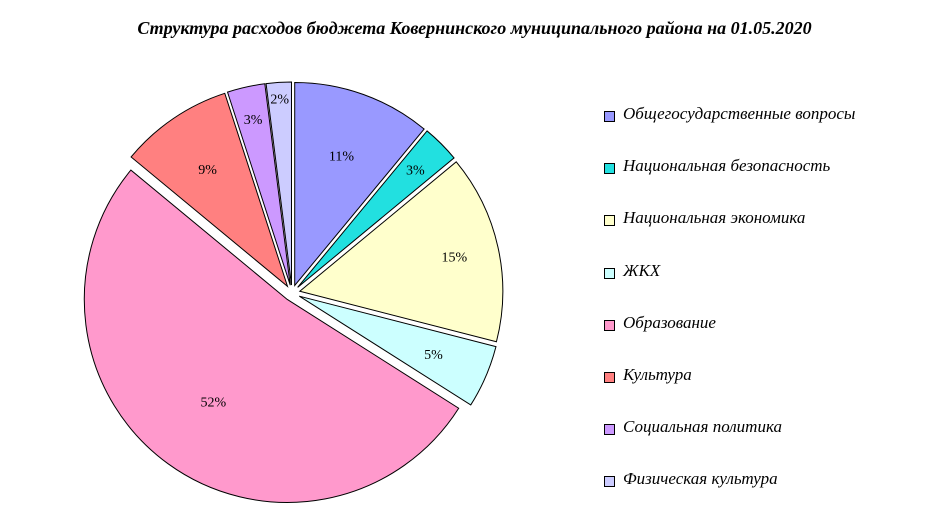 Image resolution: width=949 pixels, height=522 pixels. Describe the element at coordinates (714, 218) in the screenshot. I see `legend-label: Национальная экономика` at that location.